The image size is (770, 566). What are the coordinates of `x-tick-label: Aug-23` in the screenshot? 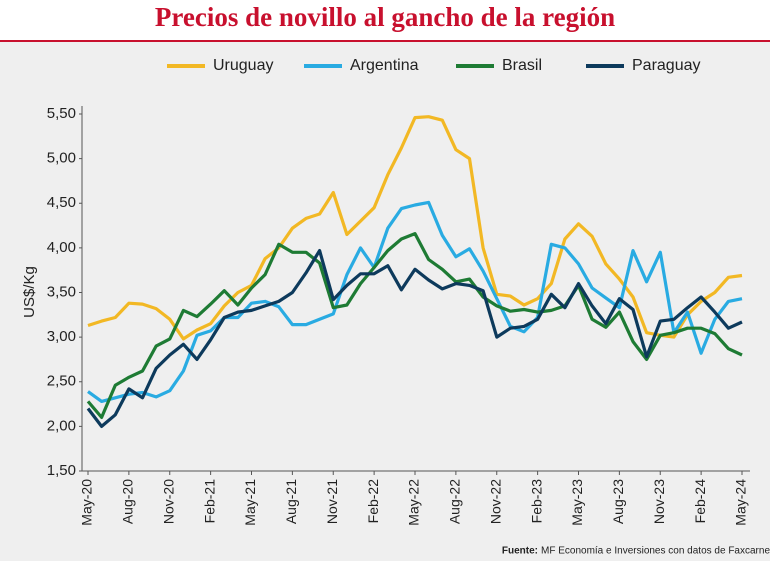 It's located at (618, 501).